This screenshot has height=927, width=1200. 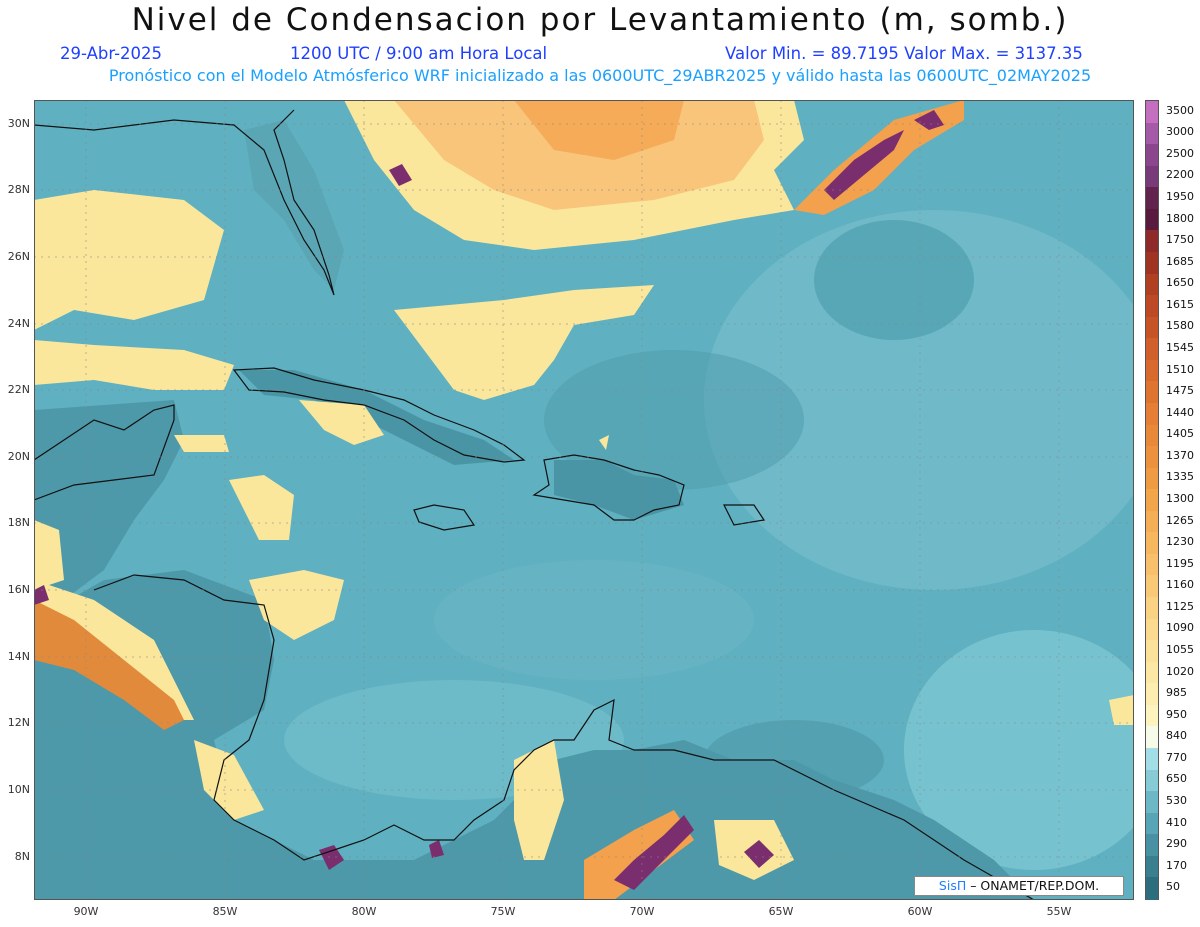 I want to click on lon-label: 85W, so click(x=225, y=911).